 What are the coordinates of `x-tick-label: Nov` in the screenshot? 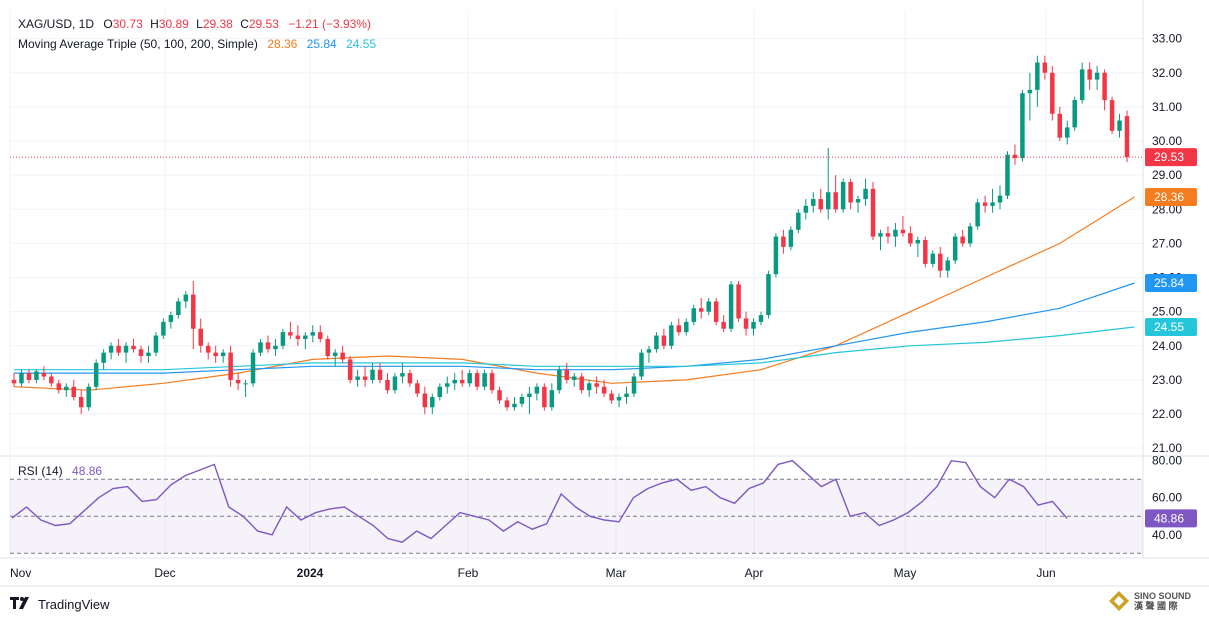 It's located at (20, 573).